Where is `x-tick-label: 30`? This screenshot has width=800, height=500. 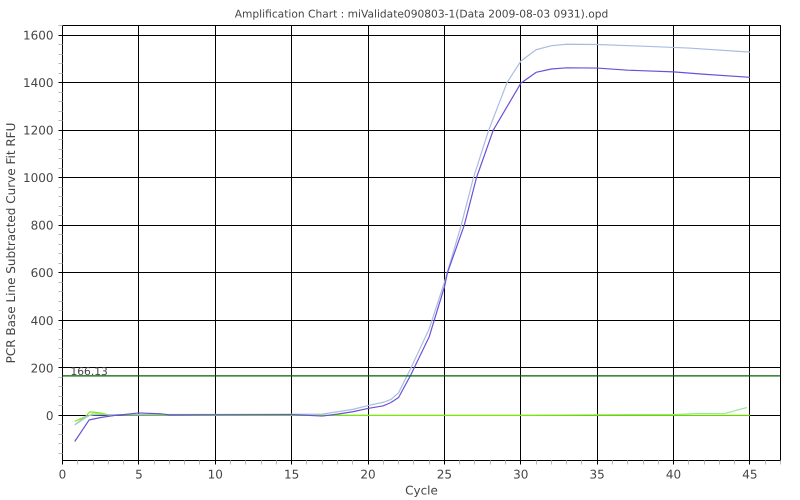 x-tick-label: 30 is located at coordinates (520, 475).